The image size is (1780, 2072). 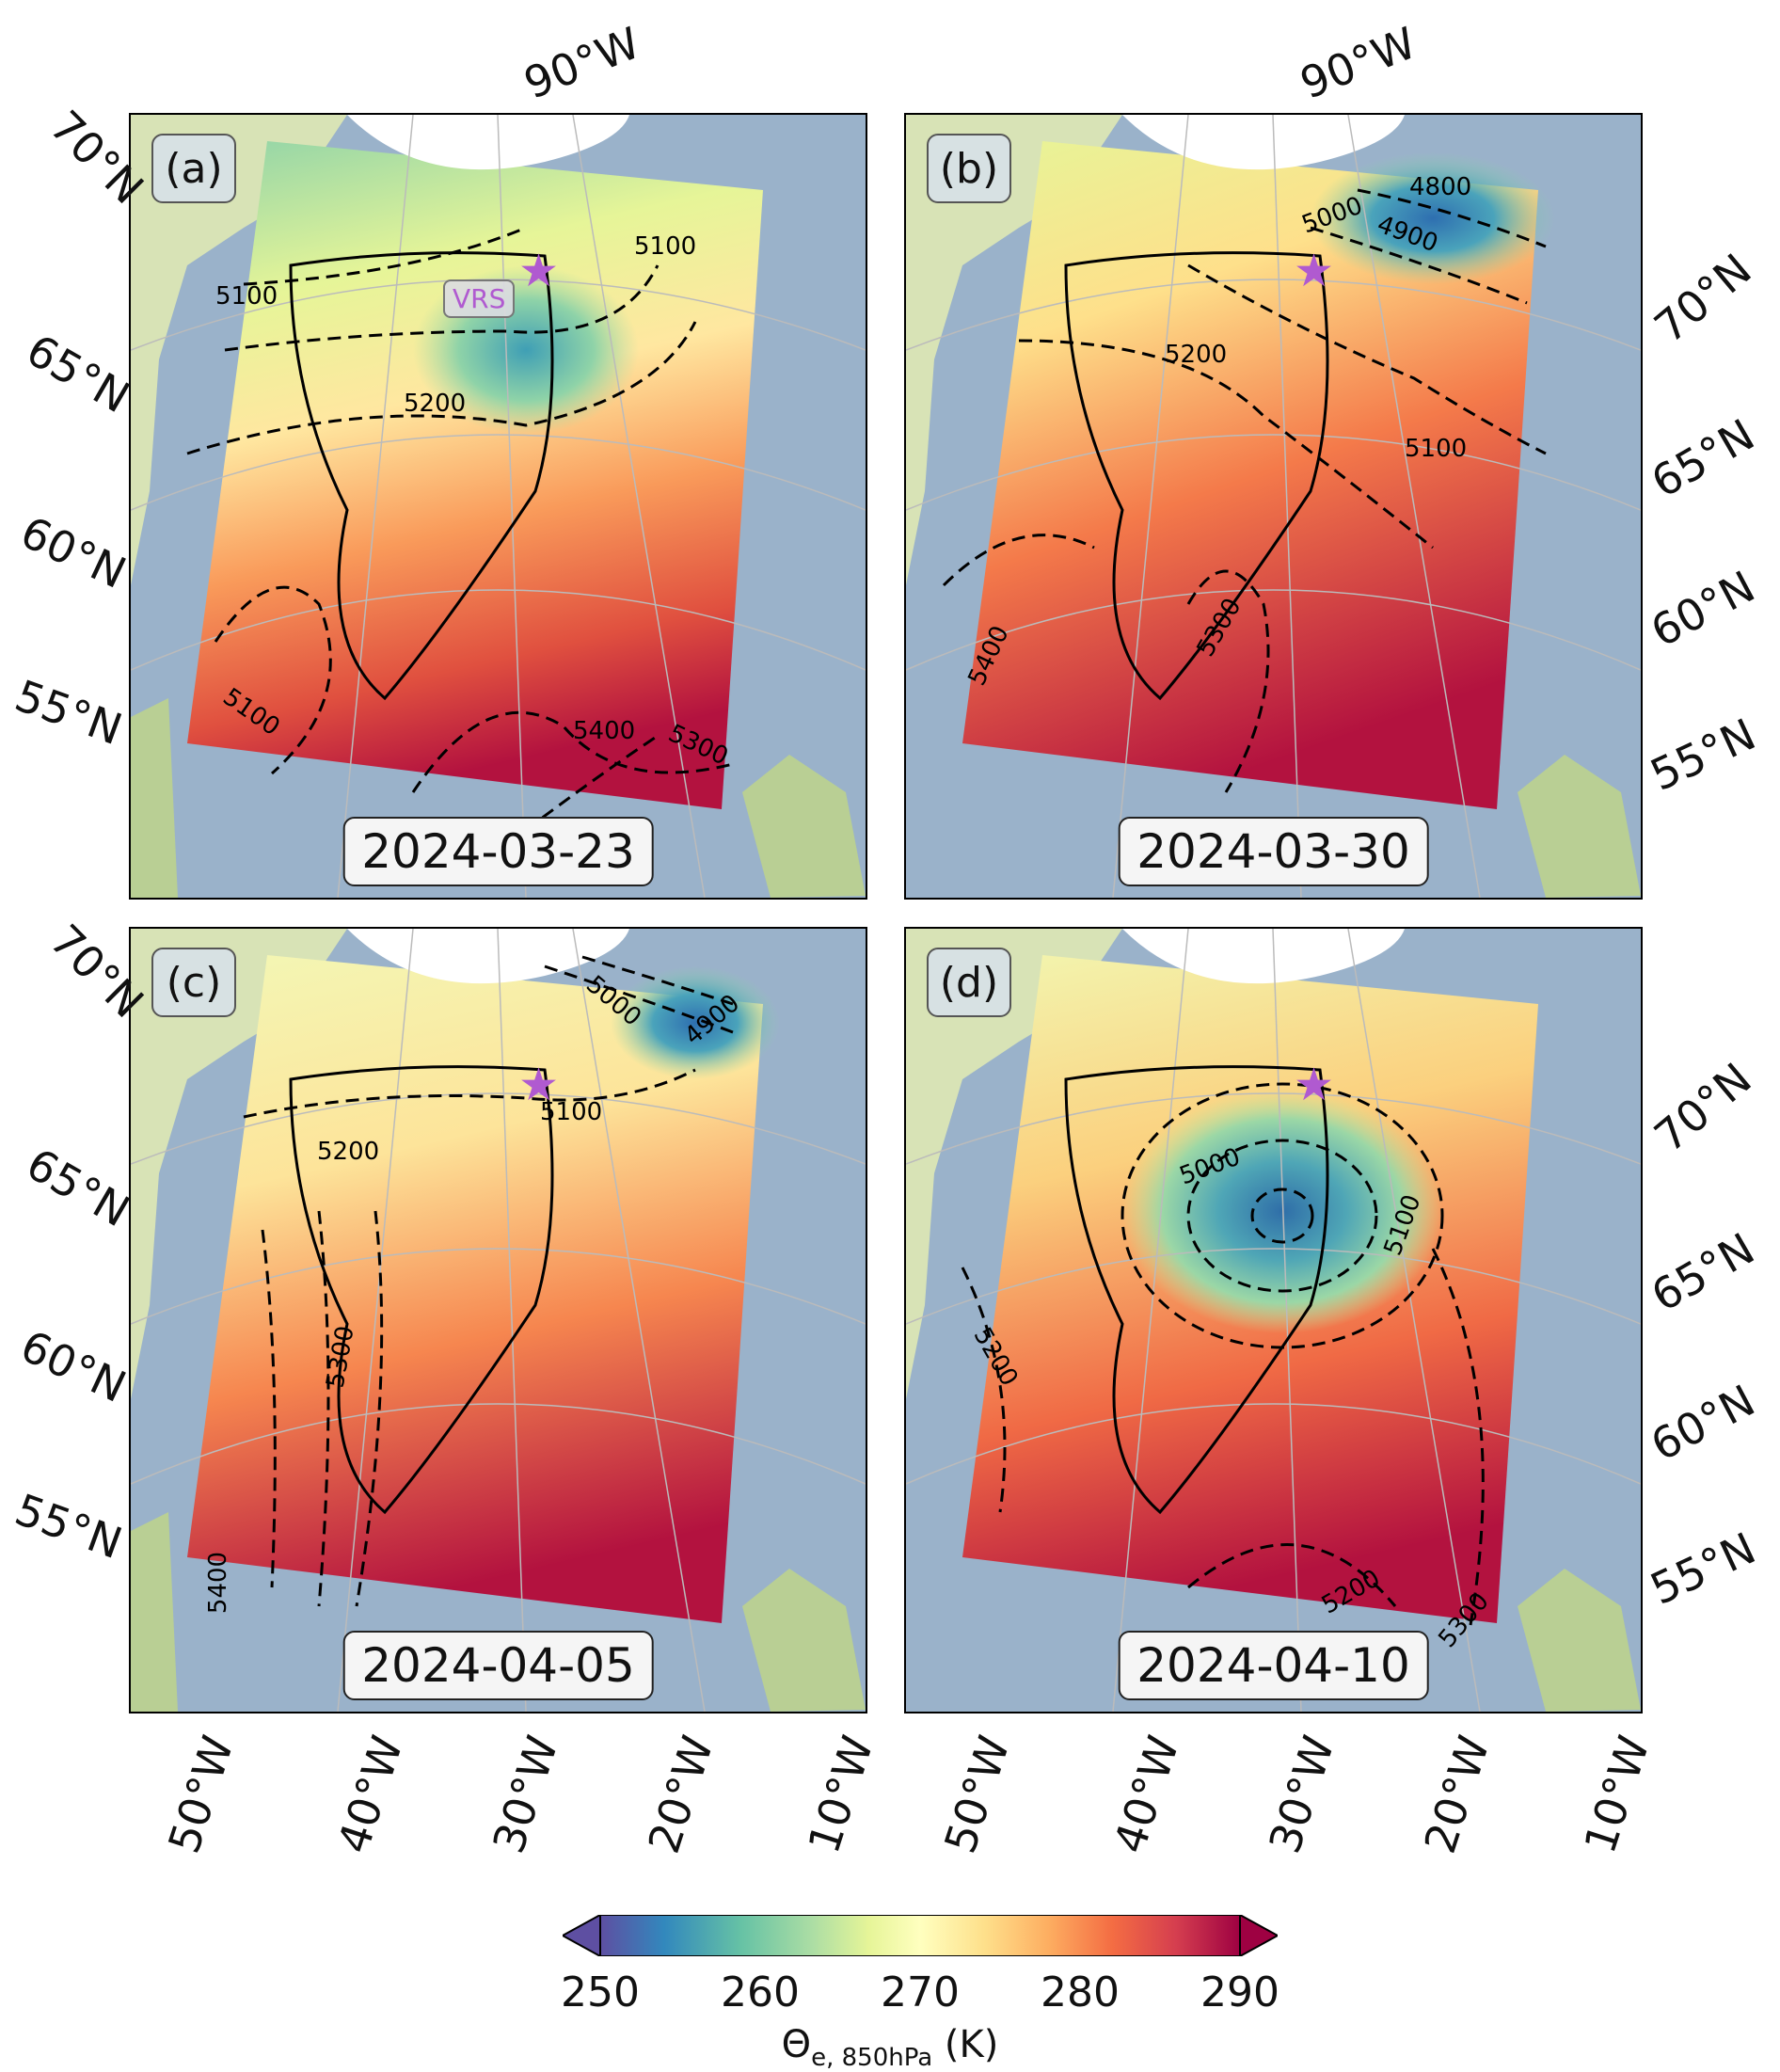 What do you see at coordinates (193, 982) in the screenshot?
I see `panel-label: (c)` at bounding box center [193, 982].